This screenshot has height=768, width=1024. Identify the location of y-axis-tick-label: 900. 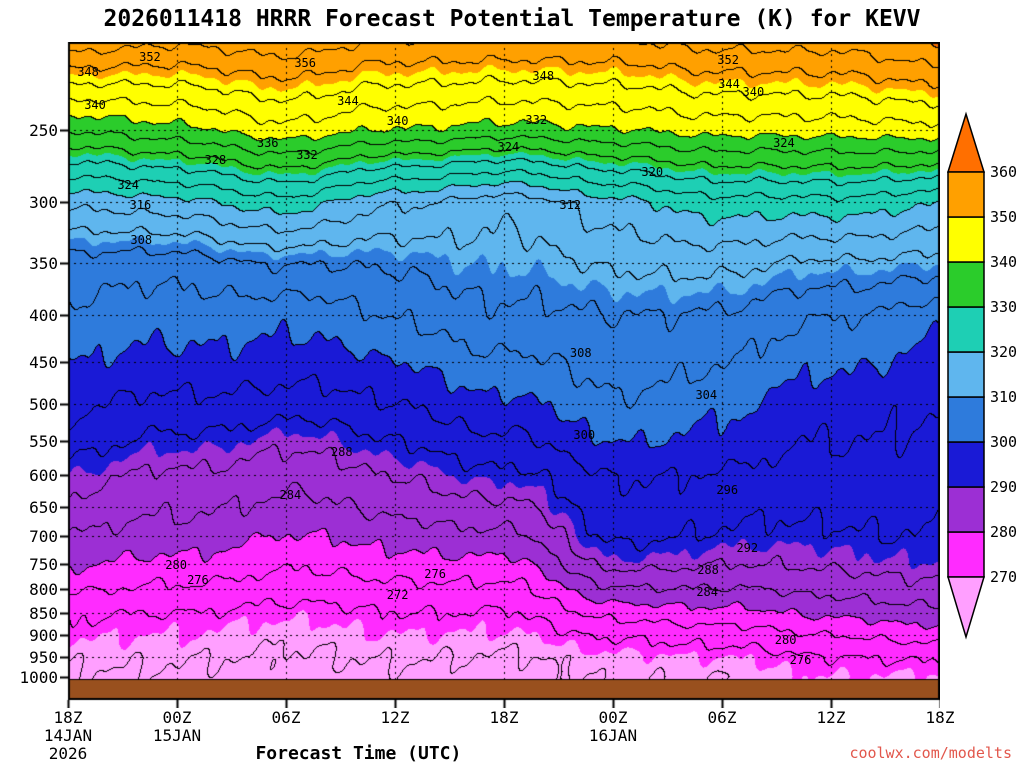
(43, 636).